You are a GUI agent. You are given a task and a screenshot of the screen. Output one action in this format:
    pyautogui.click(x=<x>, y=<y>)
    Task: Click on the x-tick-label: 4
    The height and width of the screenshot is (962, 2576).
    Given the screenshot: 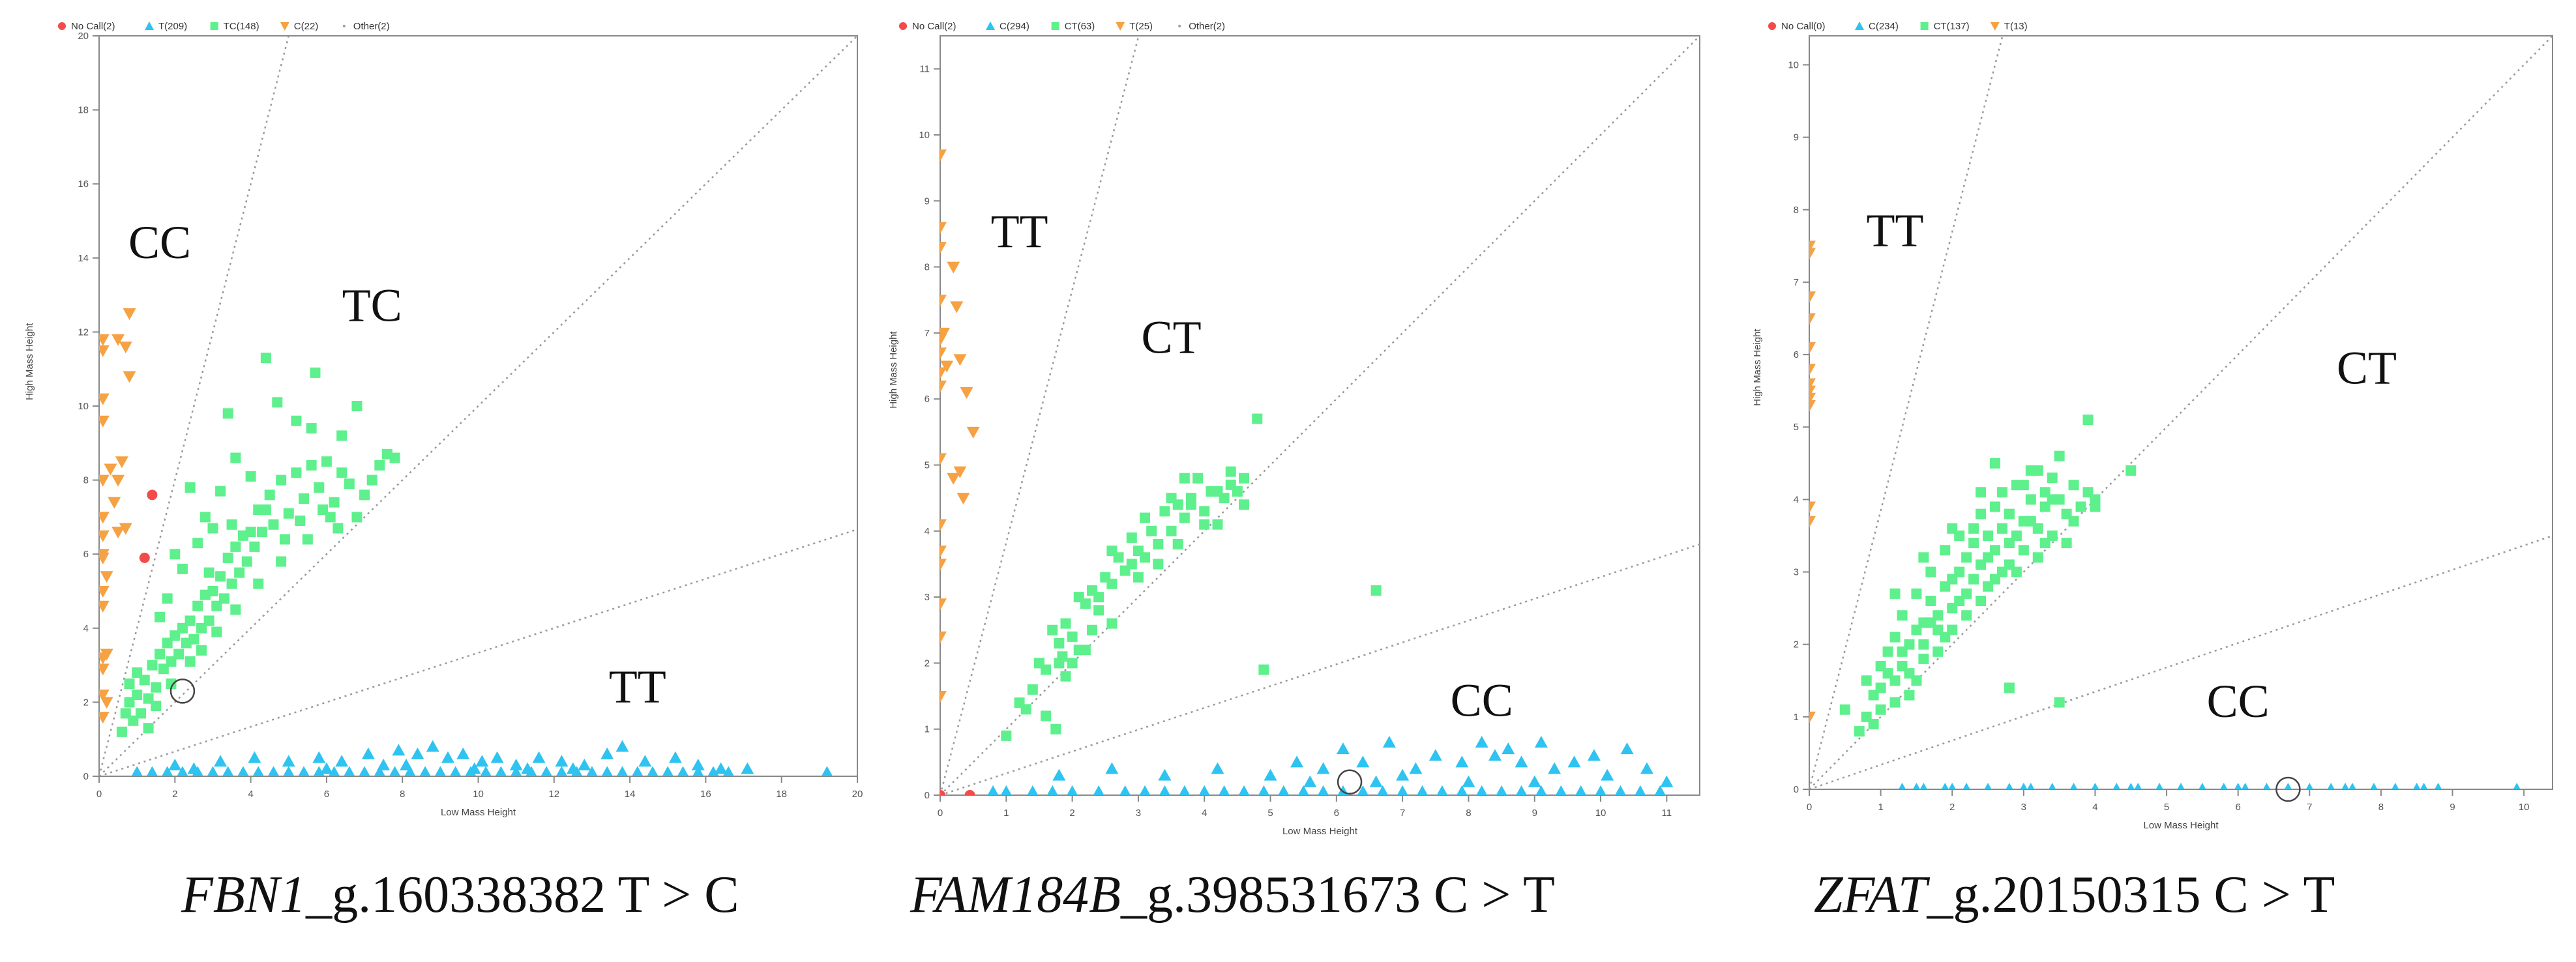 What is the action you would take?
    pyautogui.click(x=250, y=794)
    